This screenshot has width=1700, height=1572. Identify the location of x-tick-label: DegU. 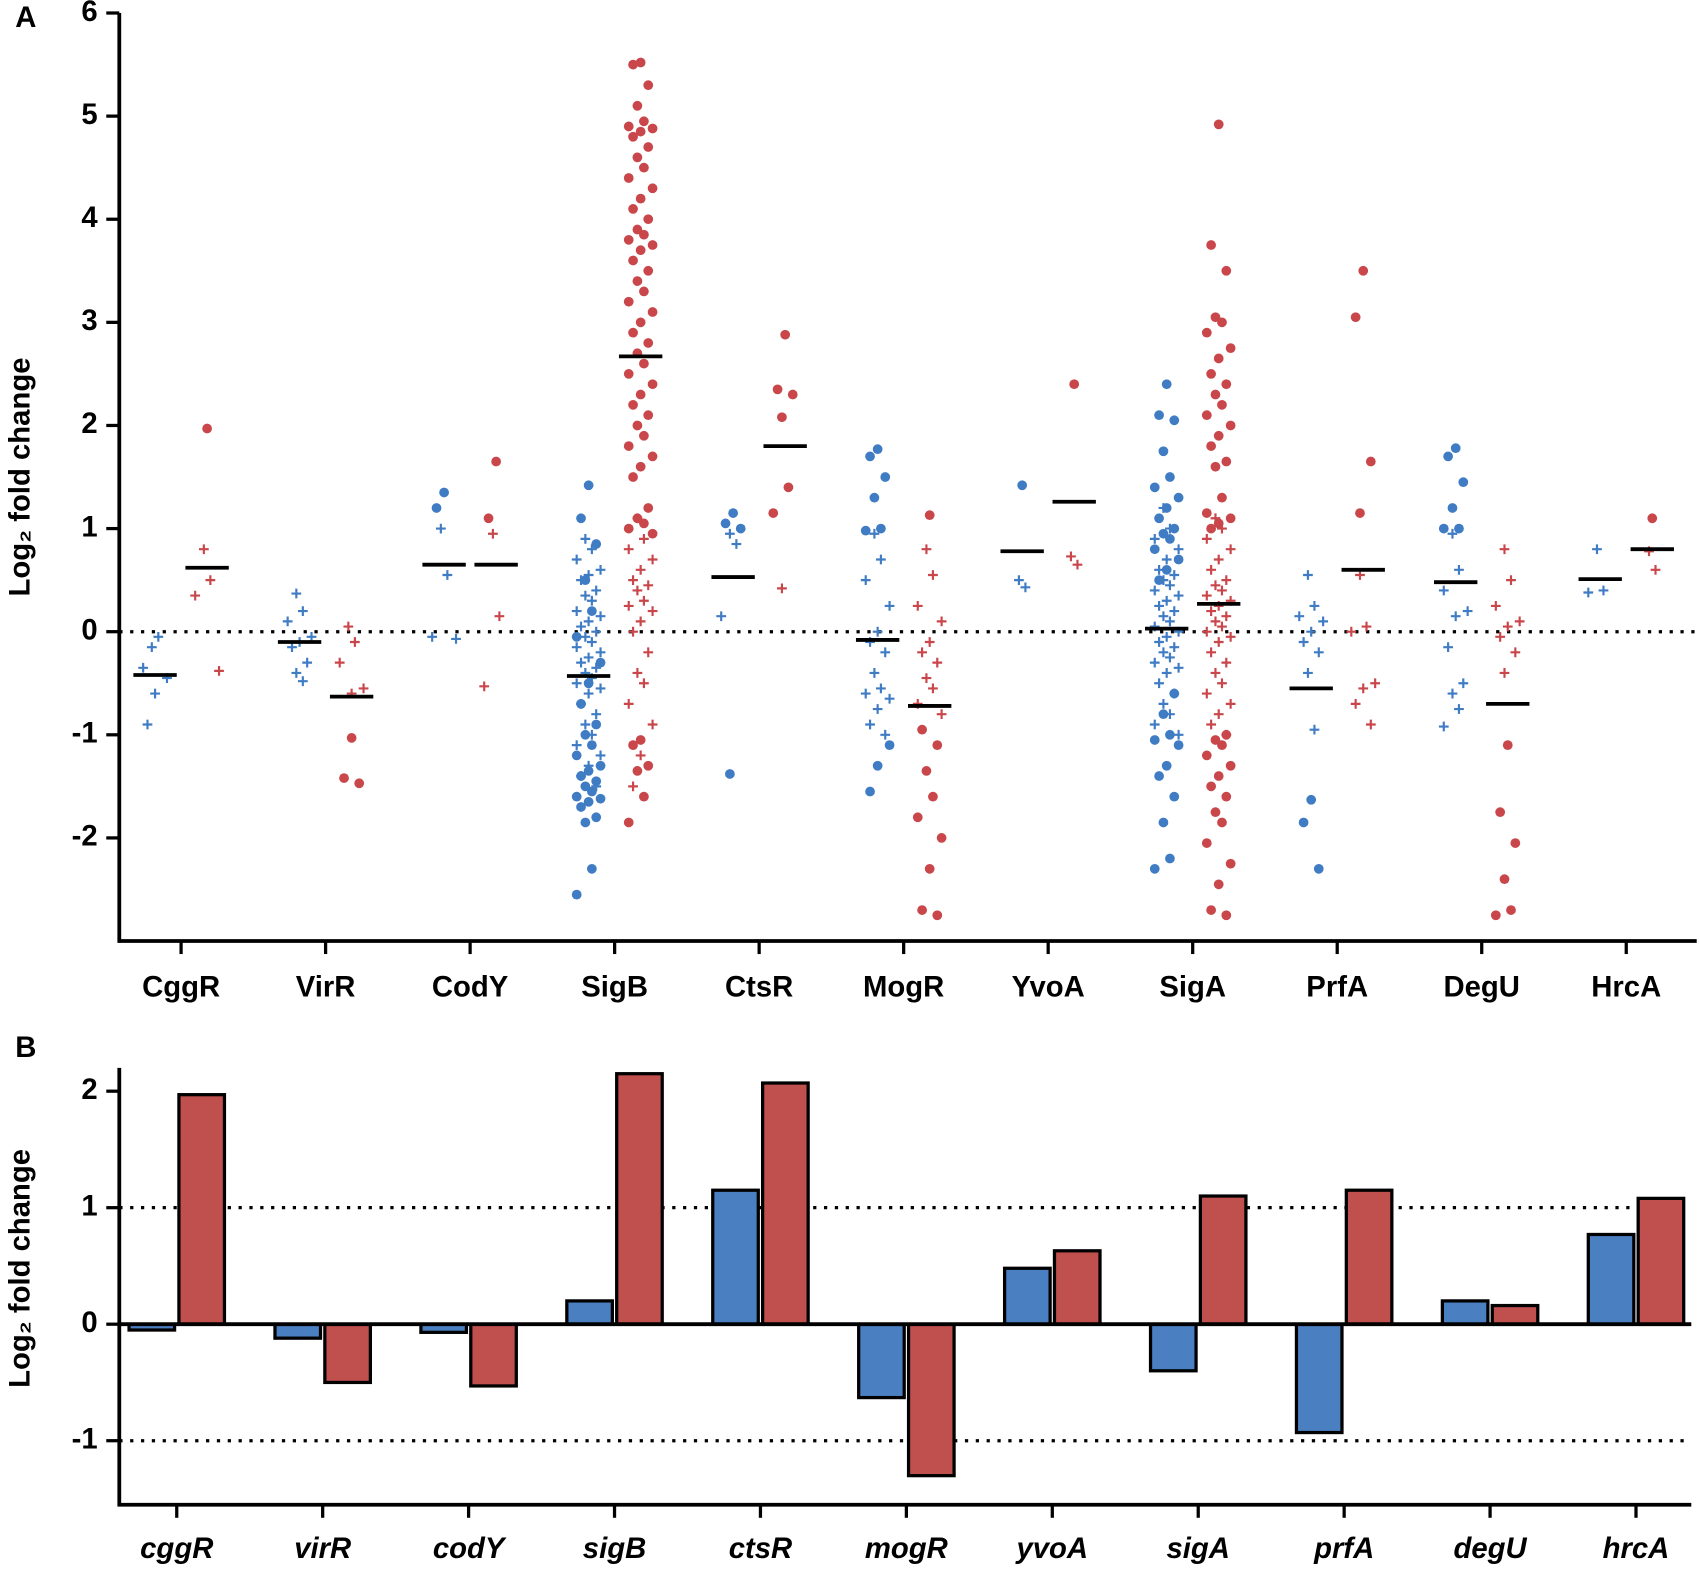
(1482, 987).